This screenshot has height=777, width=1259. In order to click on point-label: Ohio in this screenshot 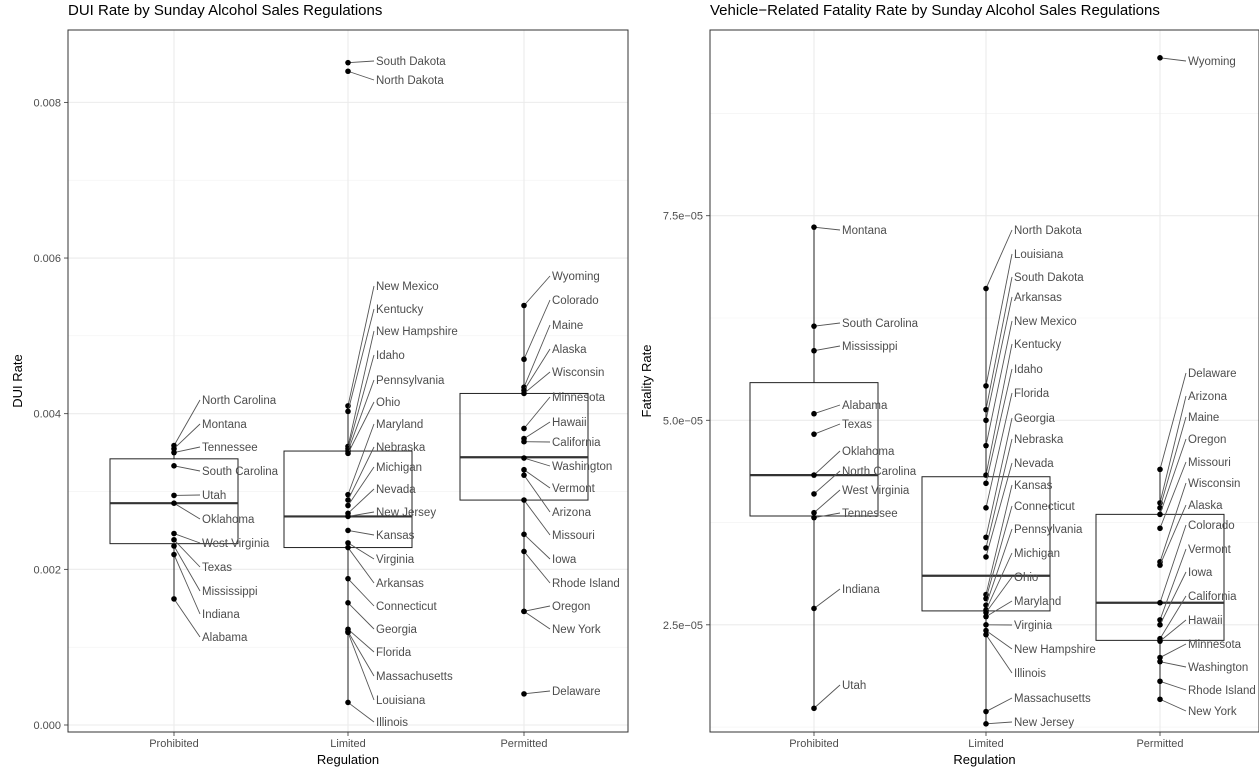, I will do `click(388, 403)`.